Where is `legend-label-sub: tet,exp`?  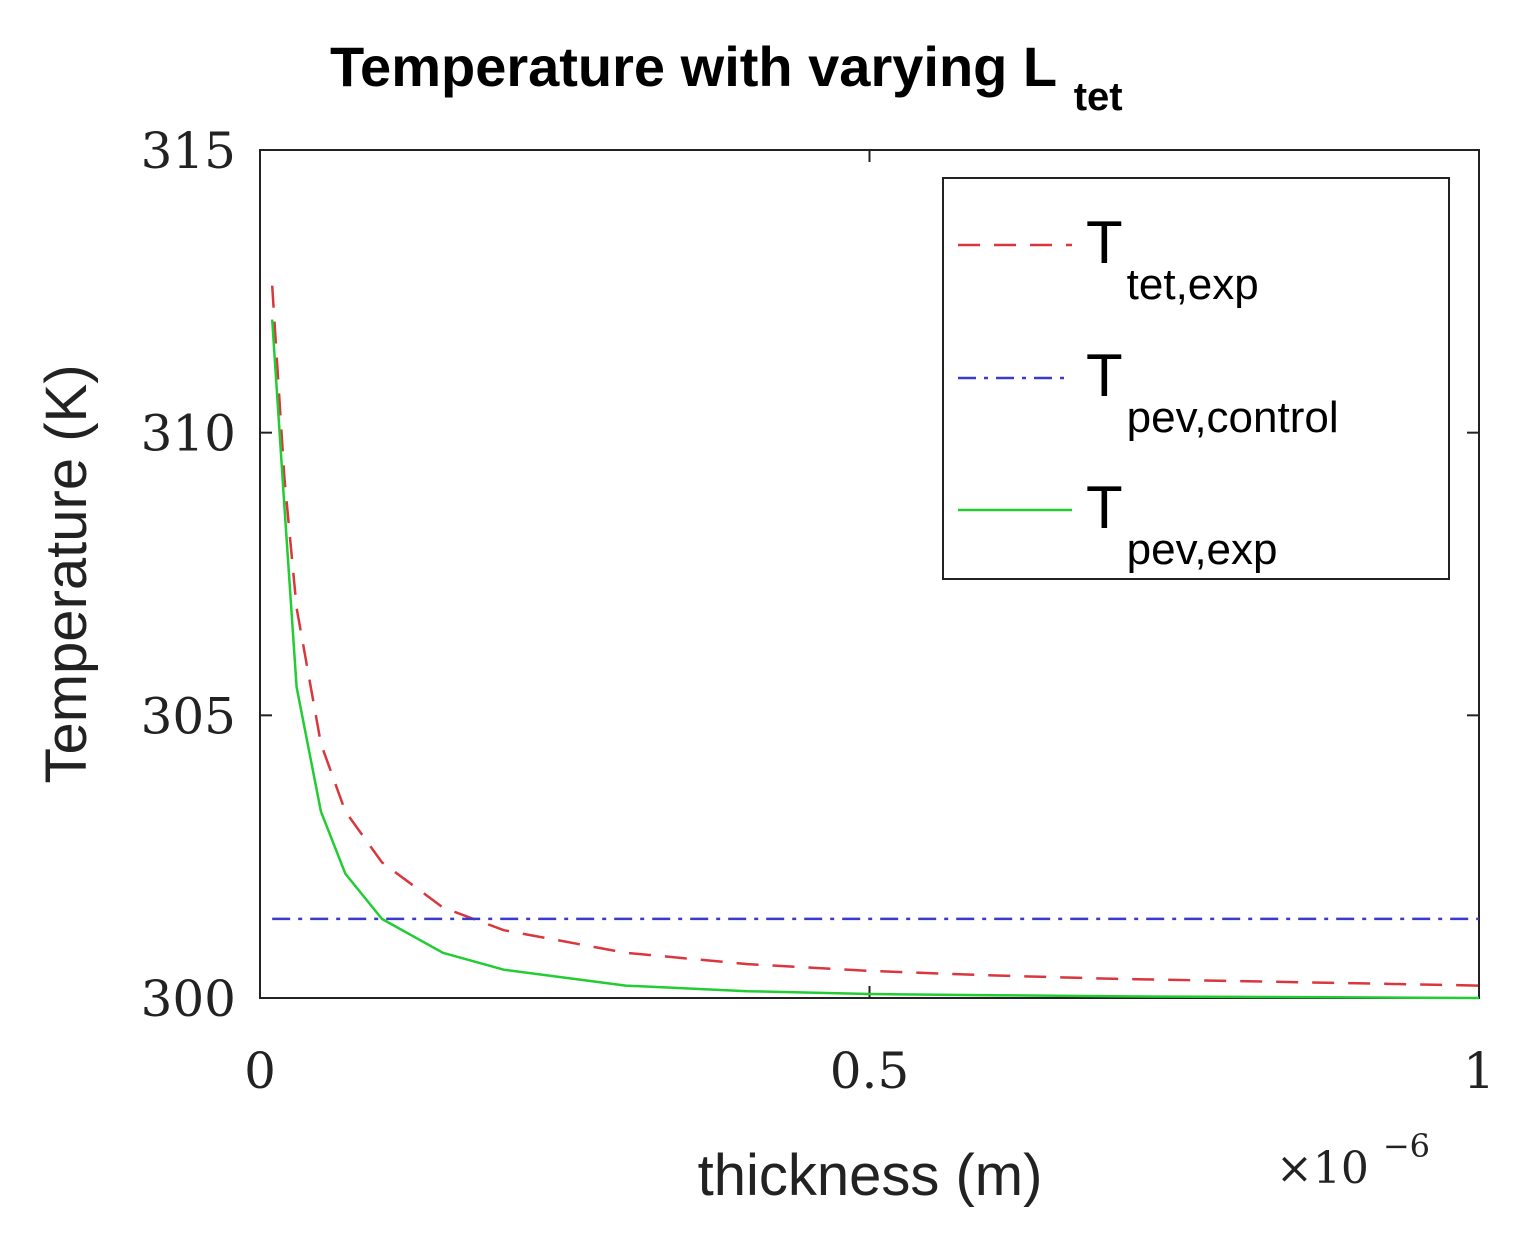 legend-label-sub: tet,exp is located at coordinates (1193, 284).